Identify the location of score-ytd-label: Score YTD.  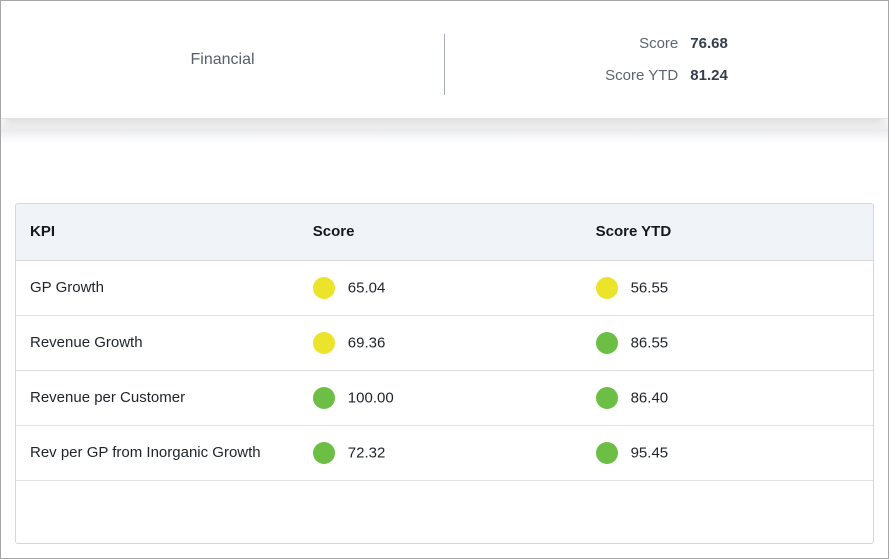
(642, 75).